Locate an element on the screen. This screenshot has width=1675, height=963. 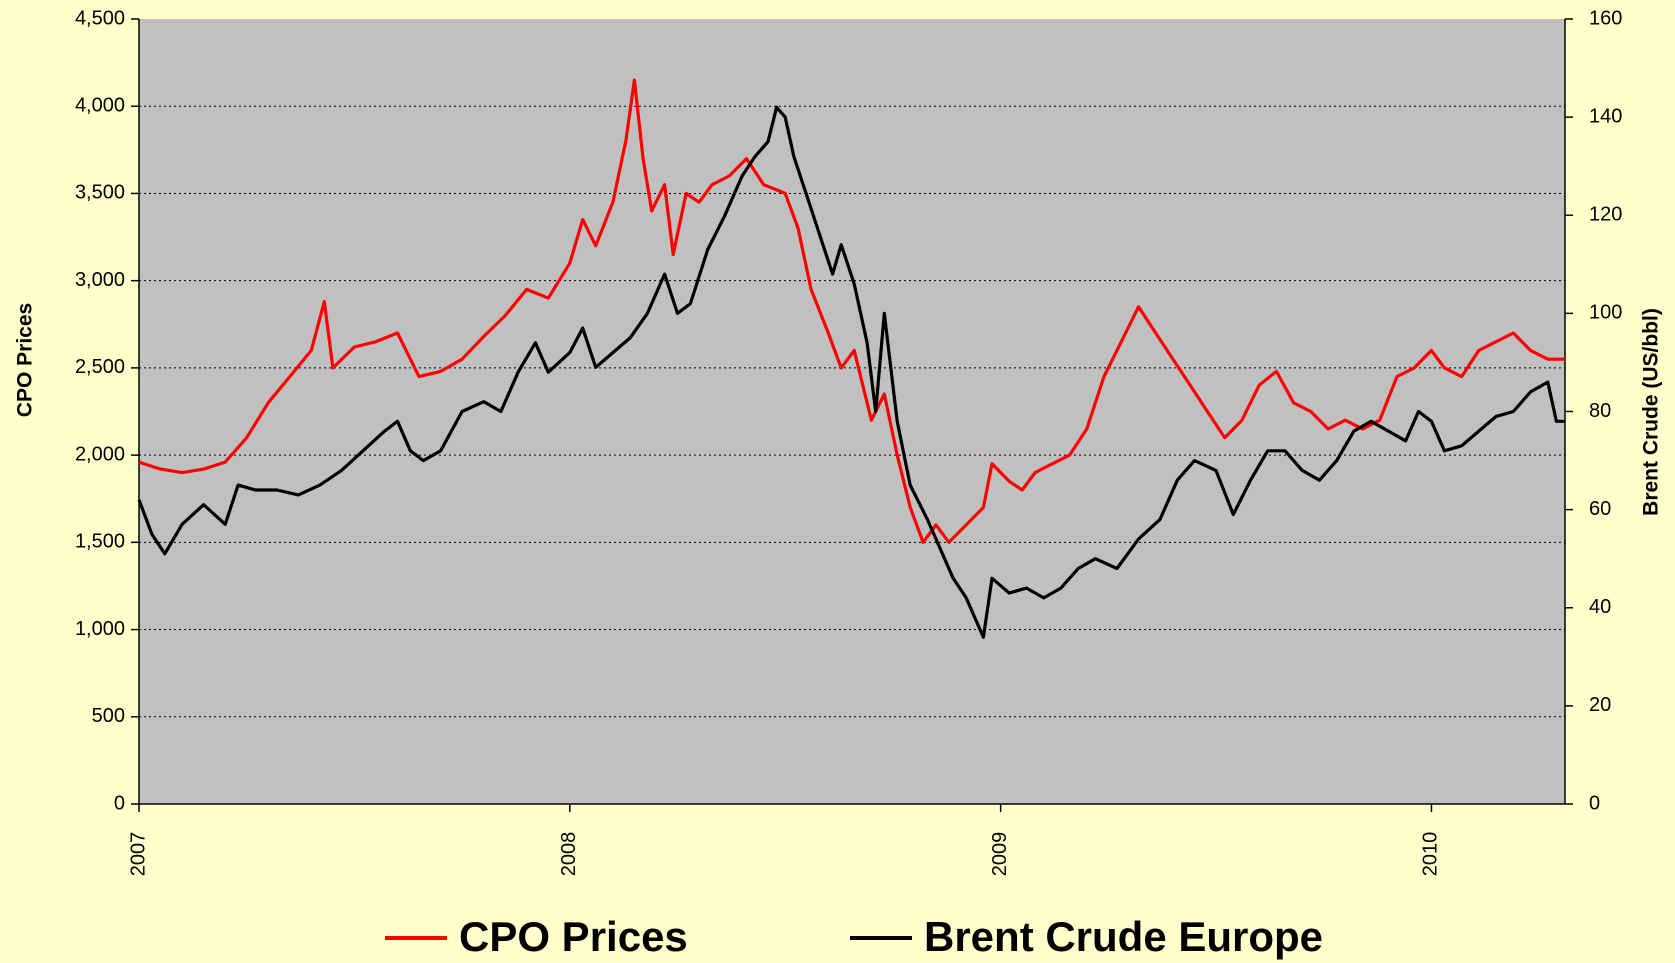
legend-text: CPO Prices is located at coordinates (573, 936).